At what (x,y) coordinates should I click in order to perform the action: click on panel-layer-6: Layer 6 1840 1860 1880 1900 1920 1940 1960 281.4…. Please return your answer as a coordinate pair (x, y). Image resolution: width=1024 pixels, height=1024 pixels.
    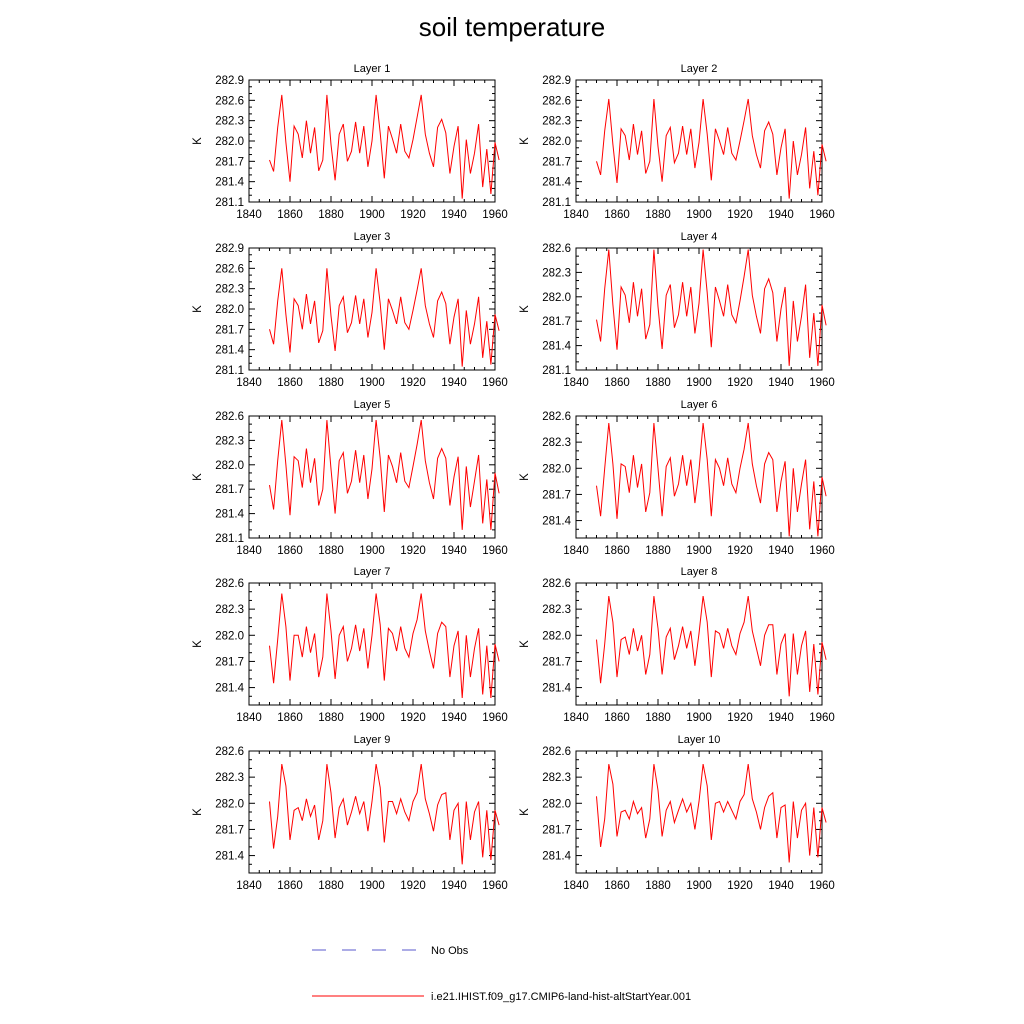
    Looking at the image, I should click on (677, 478).